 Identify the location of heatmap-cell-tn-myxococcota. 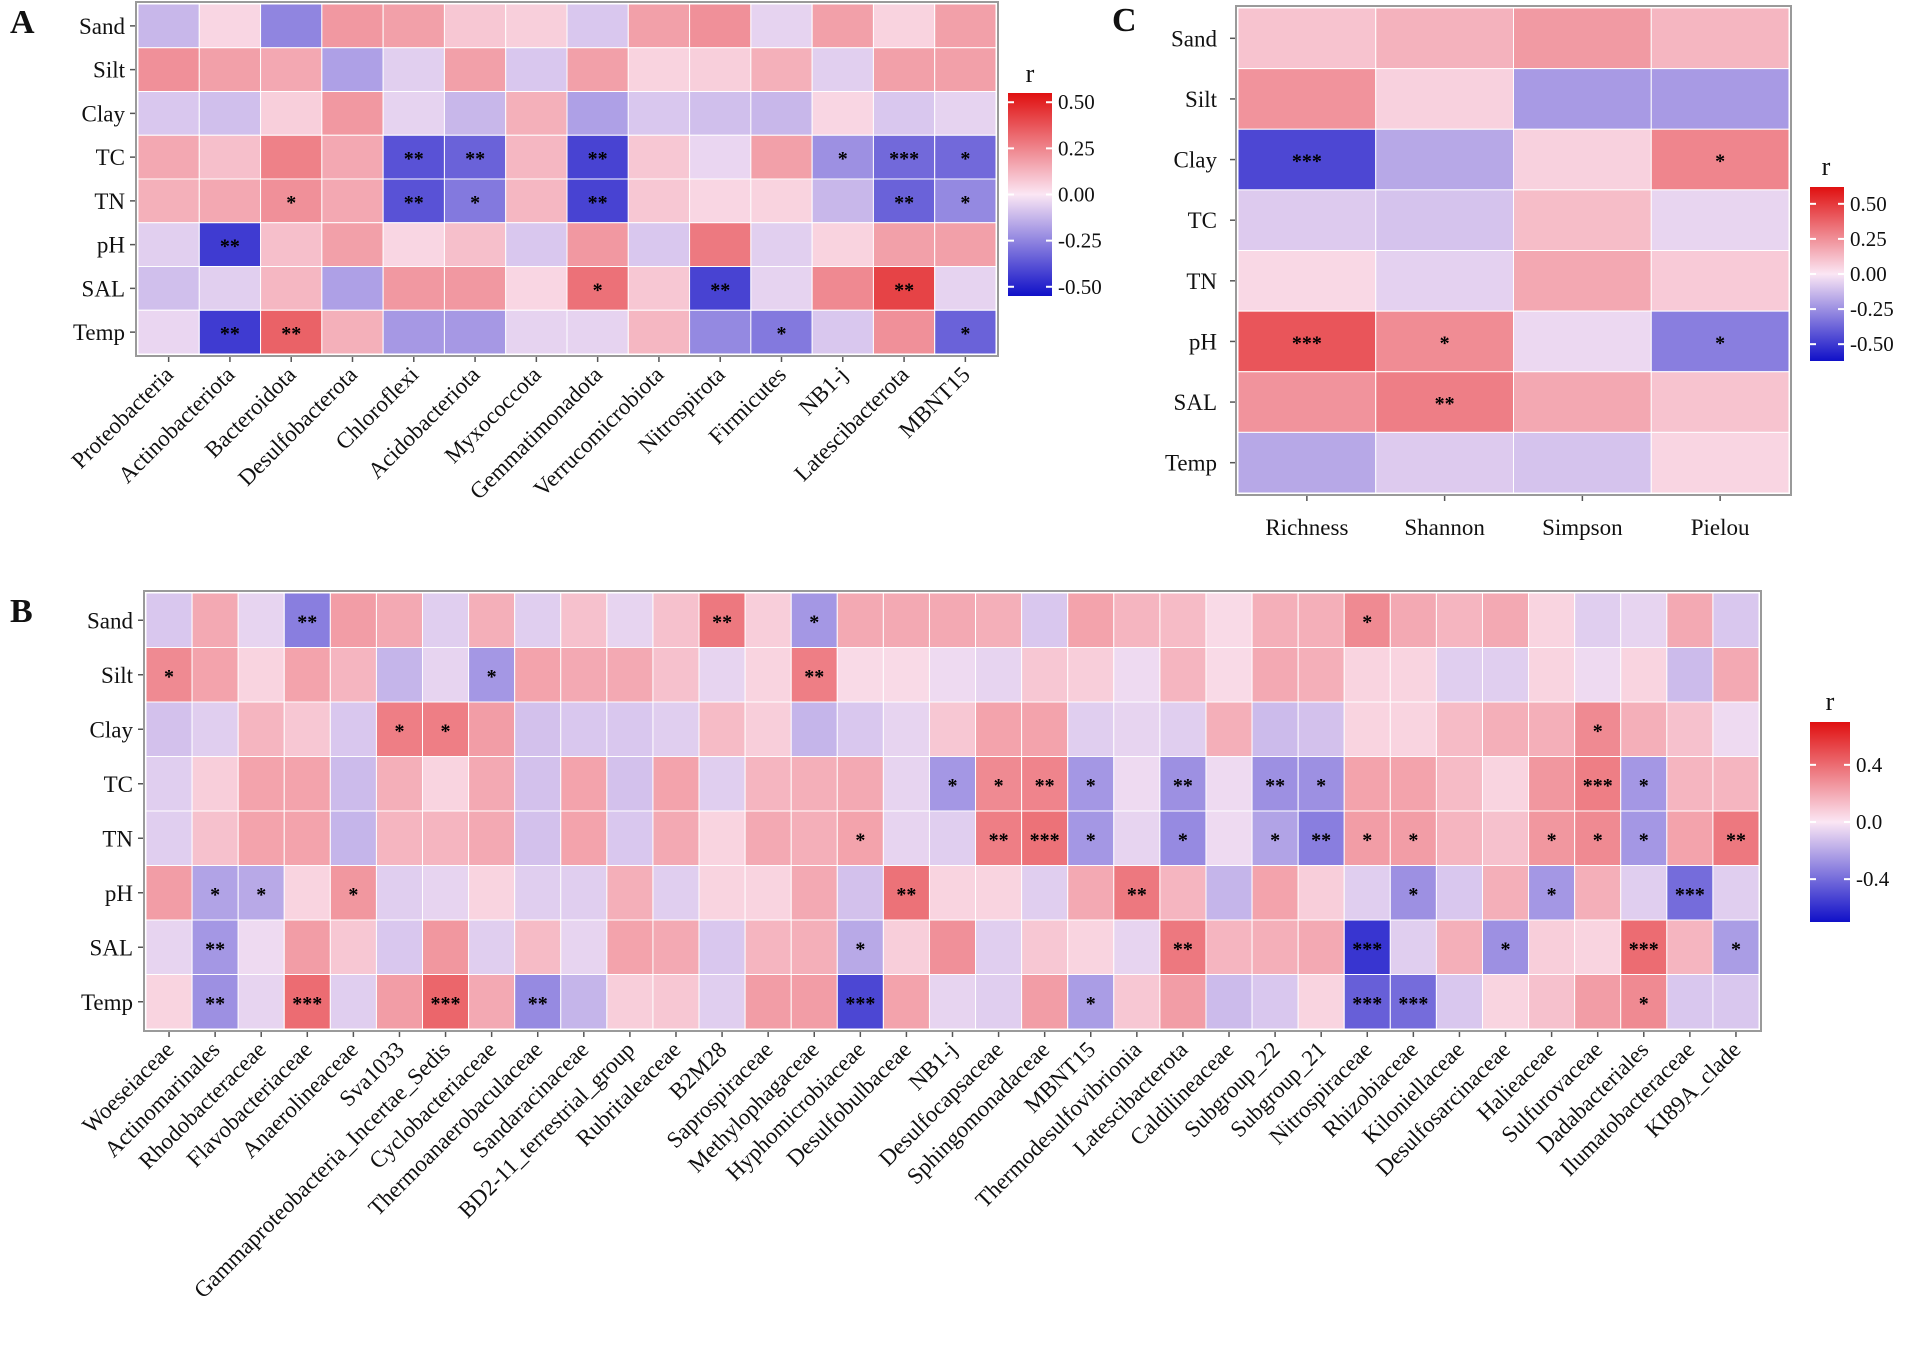
(536, 201).